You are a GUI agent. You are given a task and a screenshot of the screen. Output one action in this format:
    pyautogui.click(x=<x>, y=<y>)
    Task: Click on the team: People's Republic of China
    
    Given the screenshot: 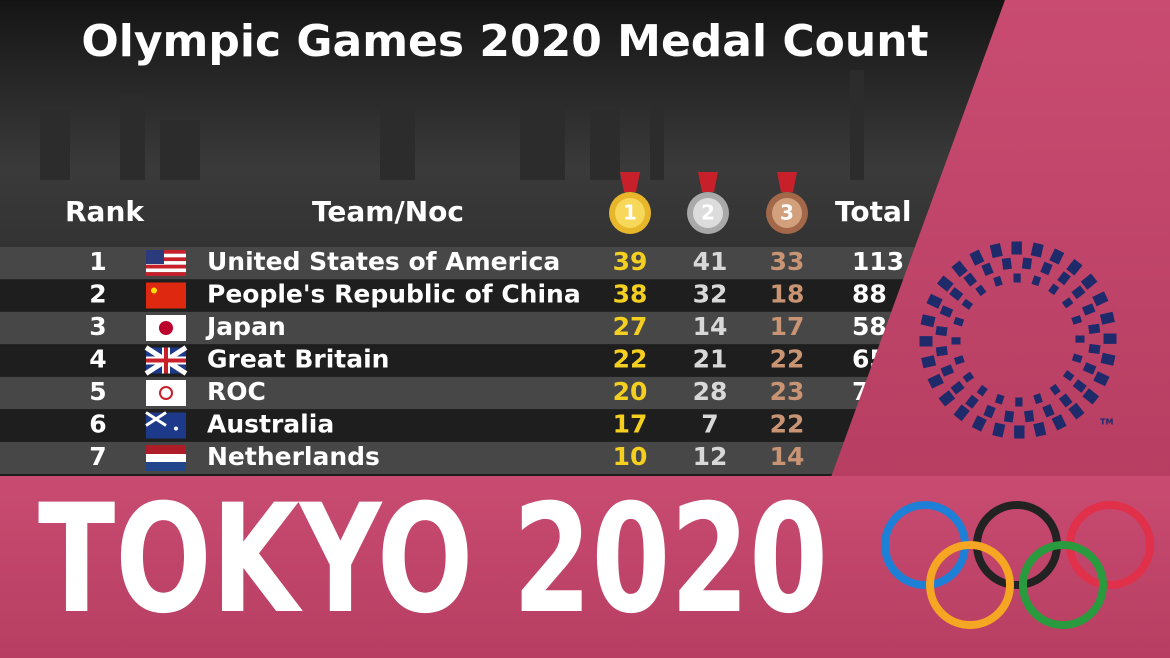 What is the action you would take?
    pyautogui.click(x=394, y=294)
    